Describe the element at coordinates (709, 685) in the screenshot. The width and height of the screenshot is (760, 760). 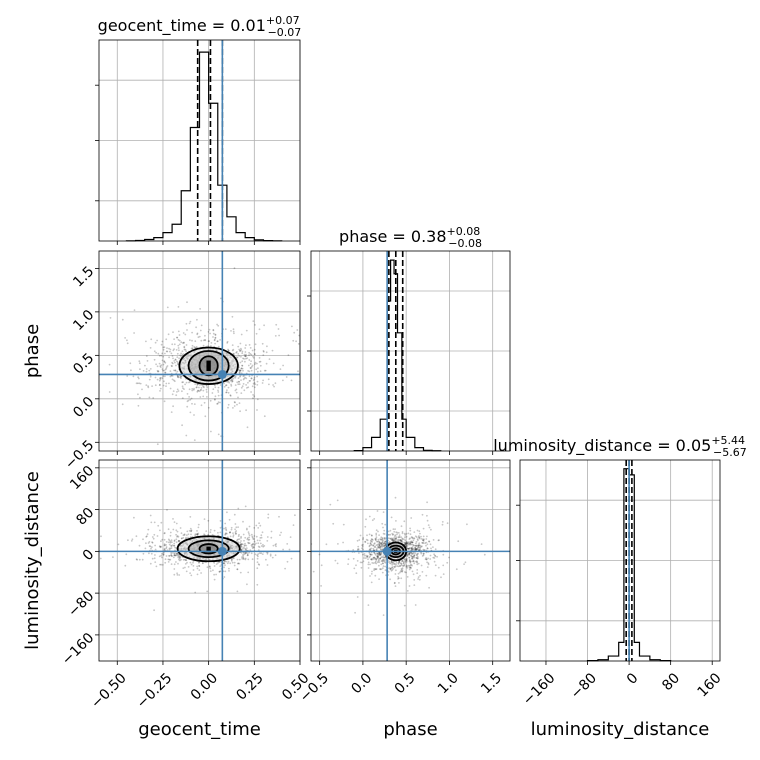
I see `xtick-label-luminosity_distance-4: 160` at that location.